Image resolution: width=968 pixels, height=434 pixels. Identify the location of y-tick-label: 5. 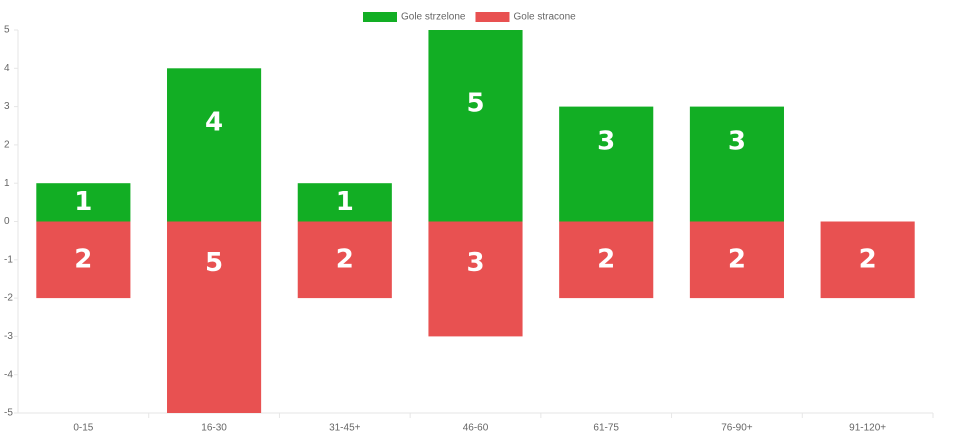
(7, 30).